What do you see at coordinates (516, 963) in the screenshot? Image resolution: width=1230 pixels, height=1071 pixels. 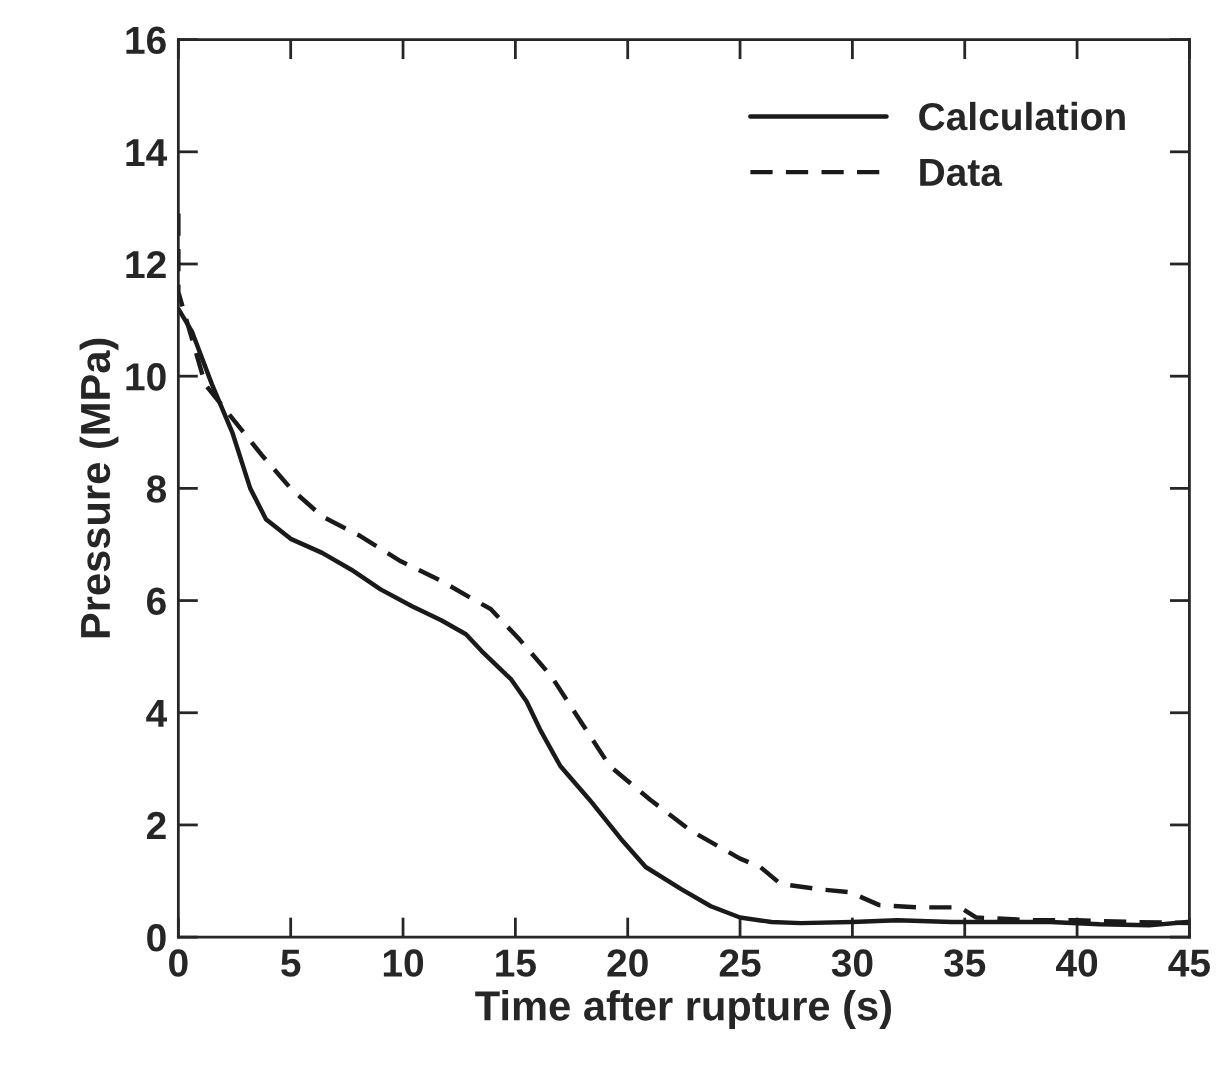 I see `x-tick-label: 15` at bounding box center [516, 963].